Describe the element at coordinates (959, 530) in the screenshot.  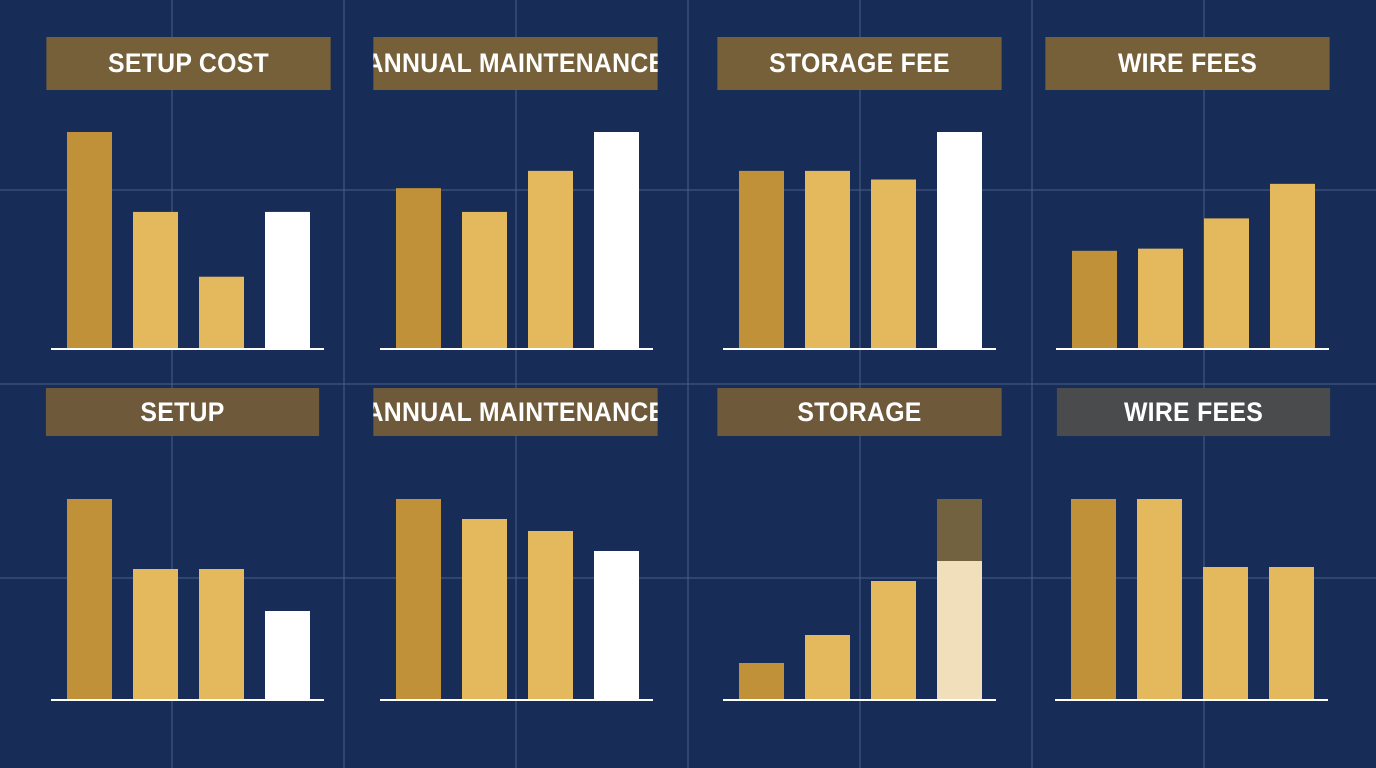
I see `bar-4-stacked-segment` at that location.